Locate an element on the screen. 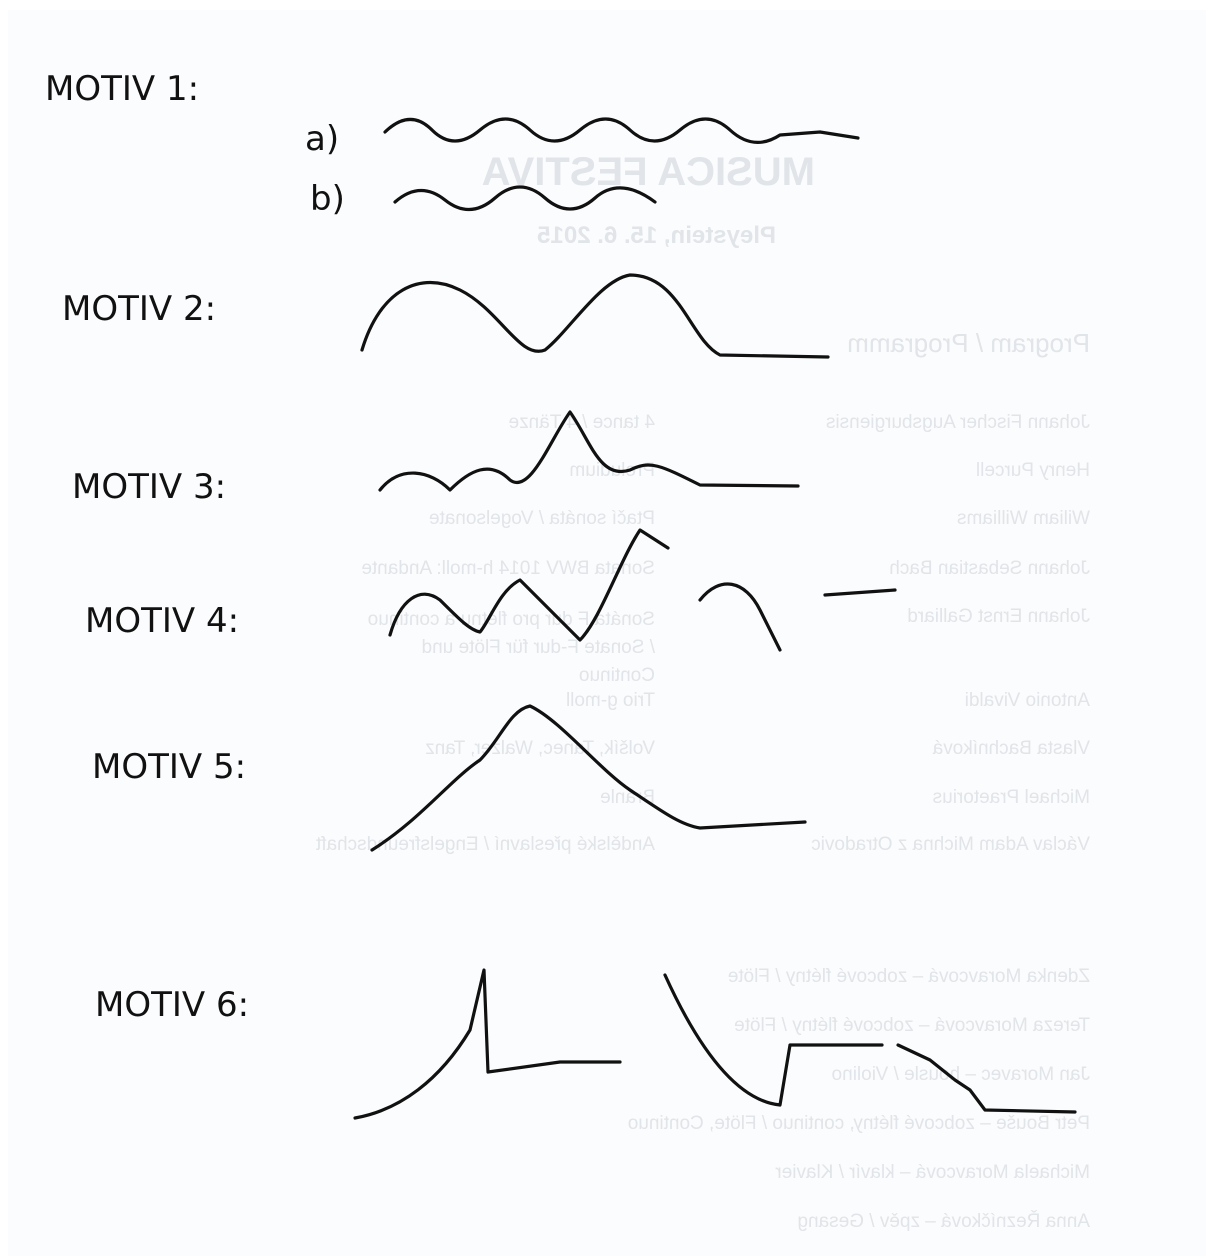  motif-label: MOTIV 5: is located at coordinates (169, 767).